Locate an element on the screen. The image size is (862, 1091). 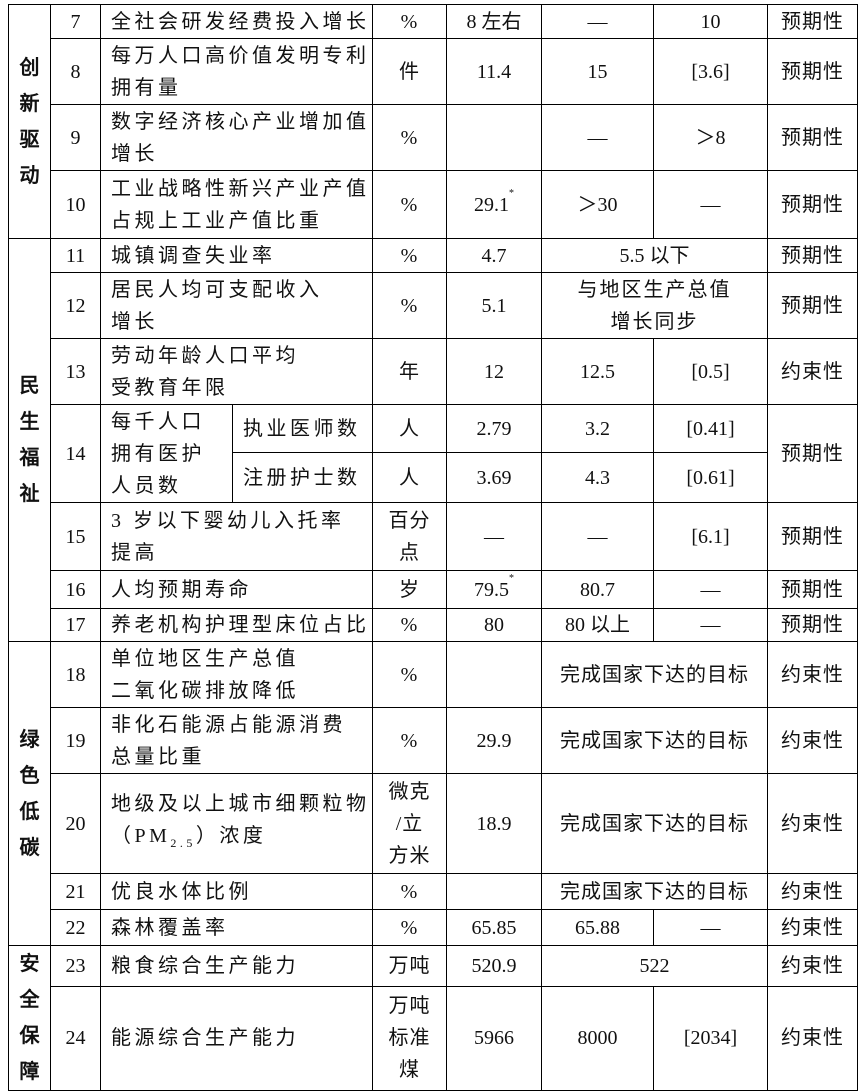
indicator-name: 3 岁以下婴幼儿入托率 提高 is located at coordinates (236, 536).